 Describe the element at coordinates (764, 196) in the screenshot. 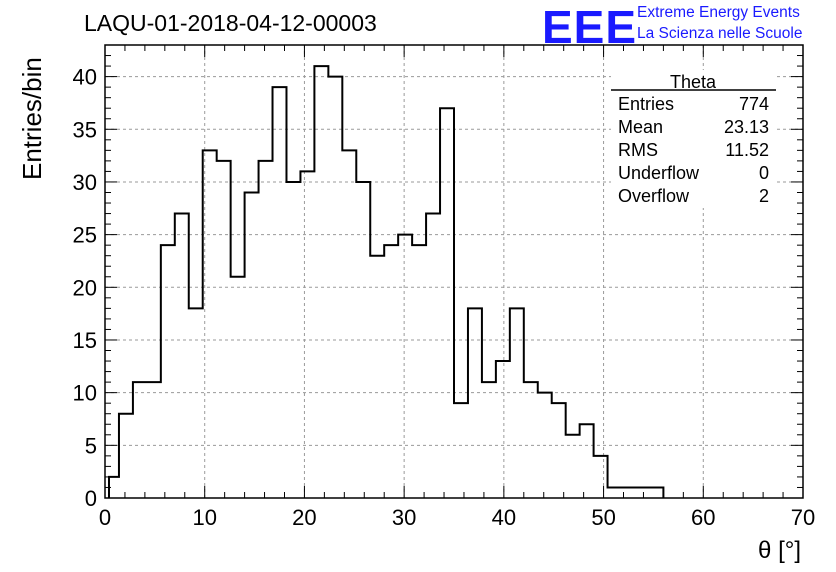

I see `stats-row-value: 2` at that location.